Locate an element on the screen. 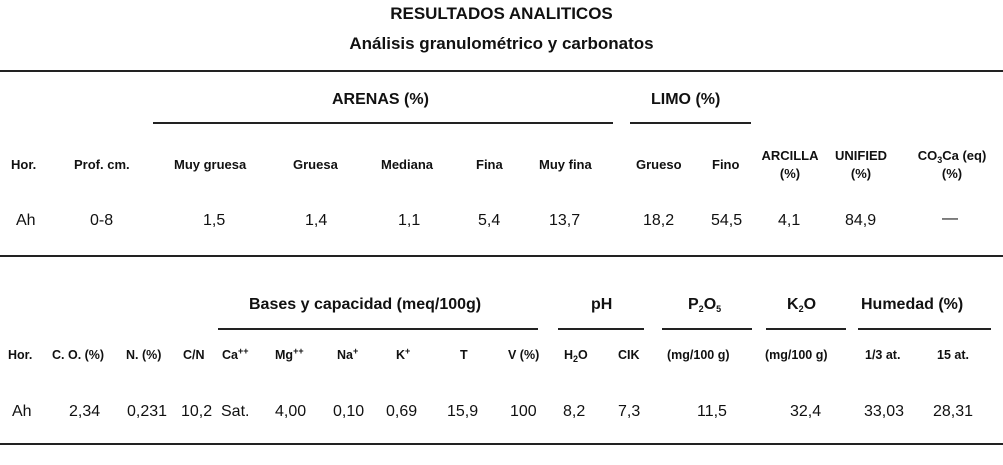 Image resolution: width=1003 pixels, height=465 pixels. t2-cell-p2o5: 11,5 is located at coordinates (712, 411).